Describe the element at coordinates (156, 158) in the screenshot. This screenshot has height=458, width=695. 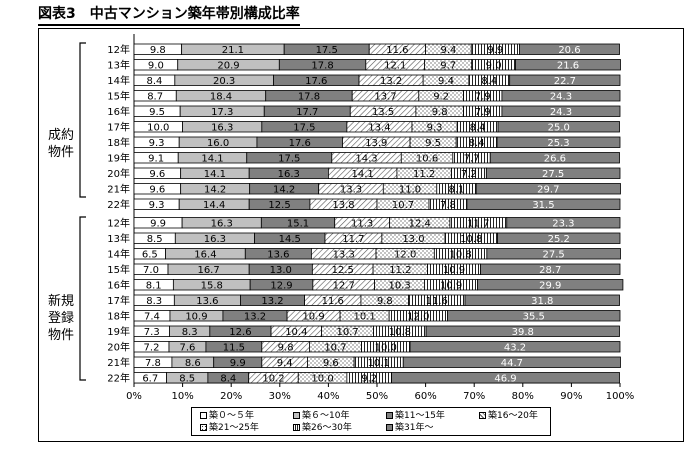
I see `data-label: 9.1` at that location.